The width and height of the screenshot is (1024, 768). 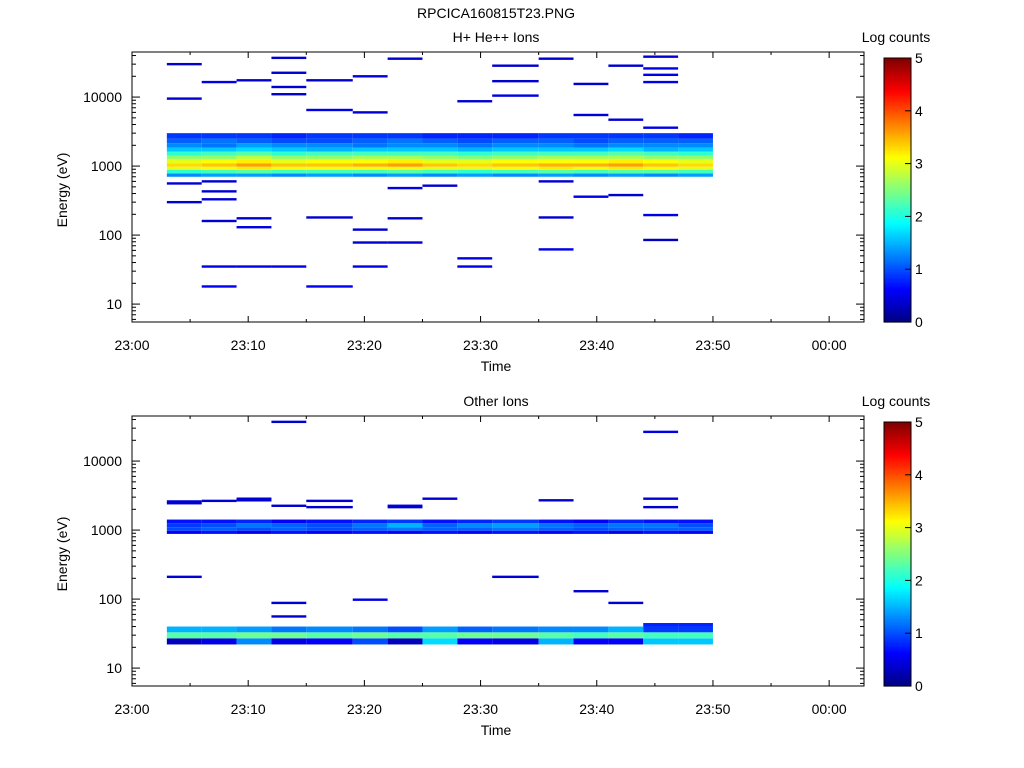 I want to click on colorbar-frame, so click(x=897, y=554).